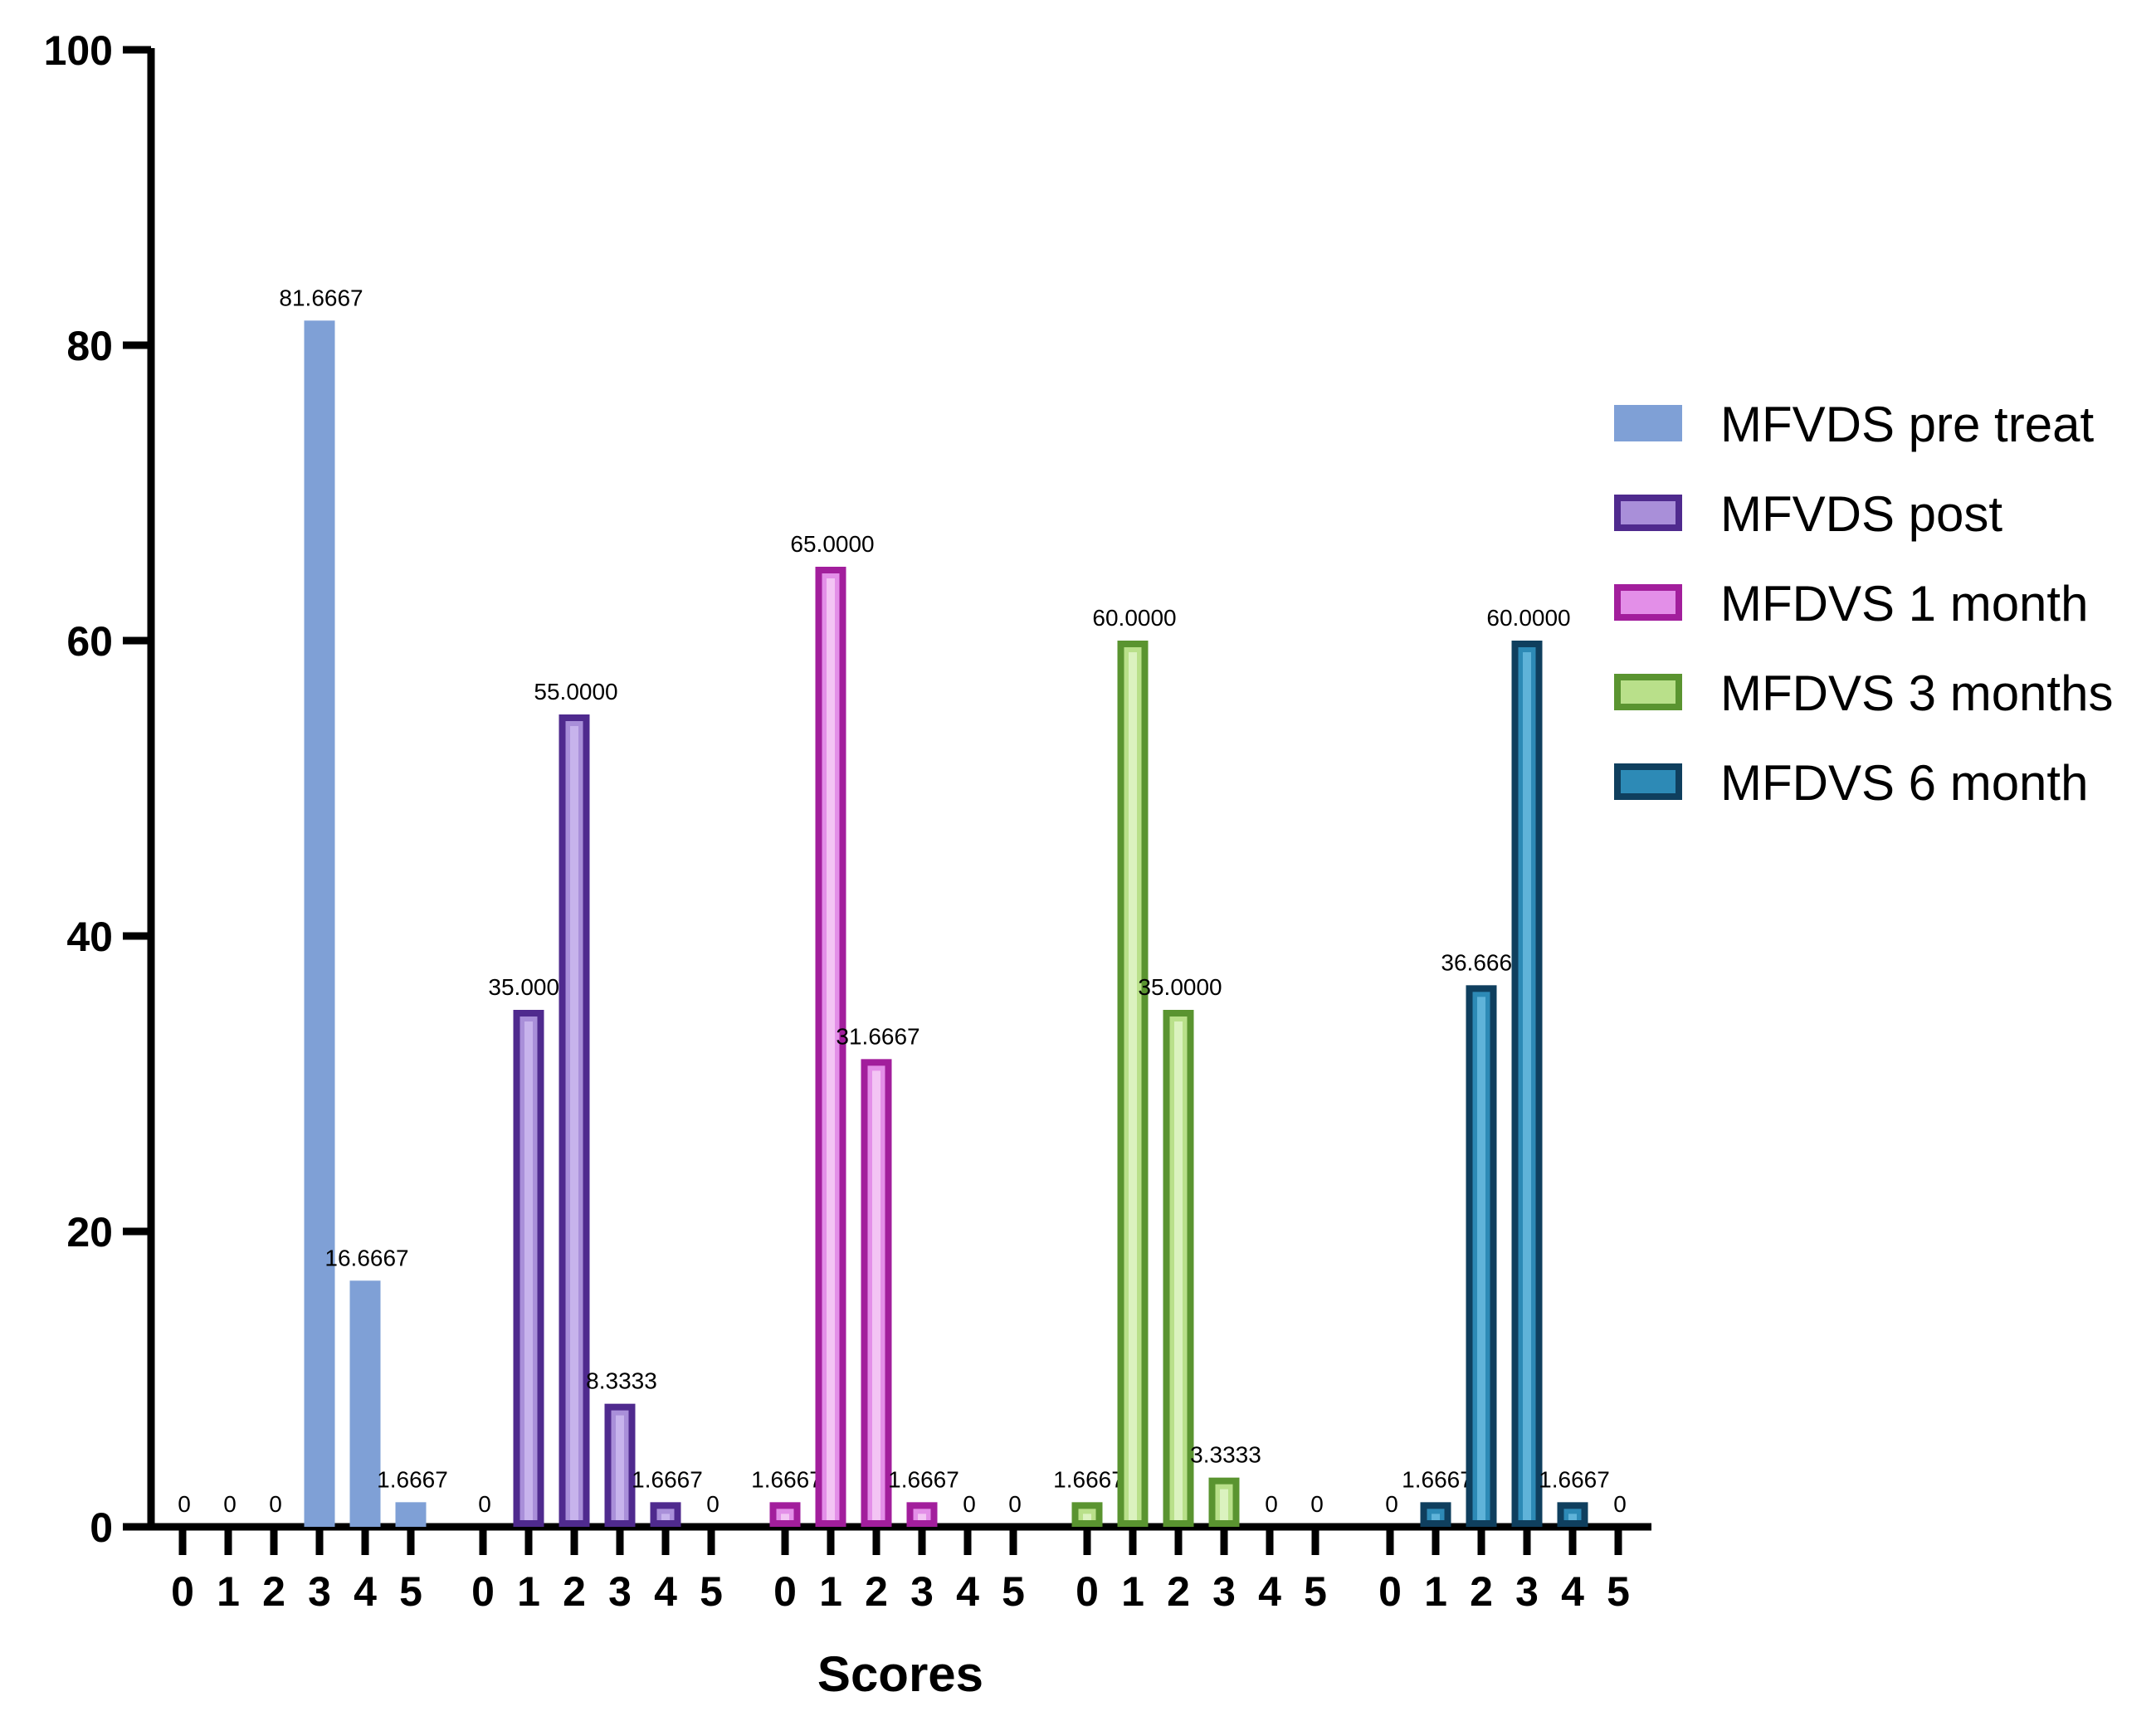 This screenshot has width=2156, height=1721. Describe the element at coordinates (1904, 603) in the screenshot. I see `legend-label: MFDVS 1 month` at that location.